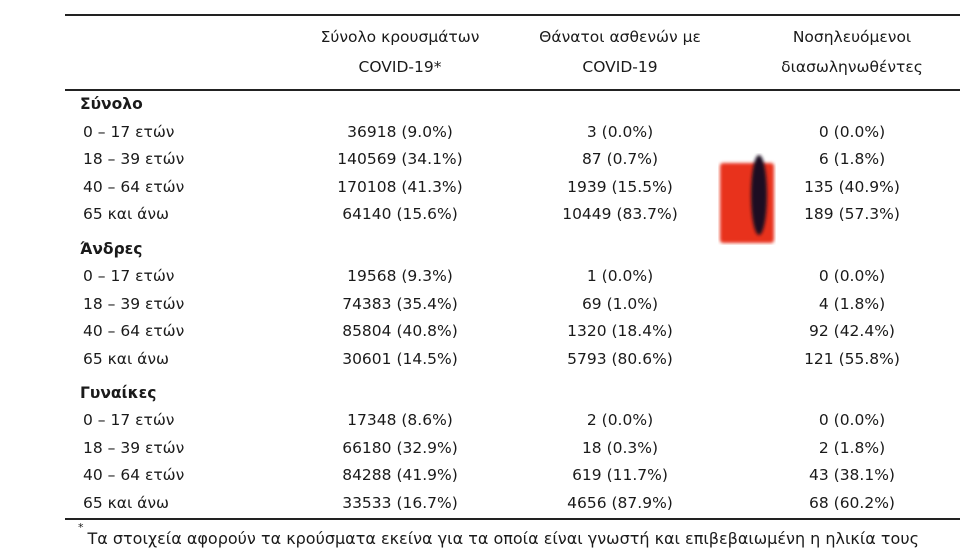 This screenshot has width=960, height=548. Describe the element at coordinates (620, 331) in the screenshot. I see `deaths-cell: 1320 (18.4%)` at that location.